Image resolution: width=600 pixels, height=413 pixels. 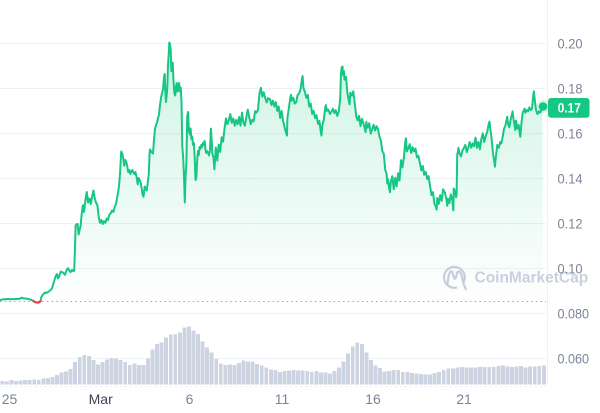 What do you see at coordinates (570, 223) in the screenshot?
I see `svg-text: 0.12` at bounding box center [570, 223].